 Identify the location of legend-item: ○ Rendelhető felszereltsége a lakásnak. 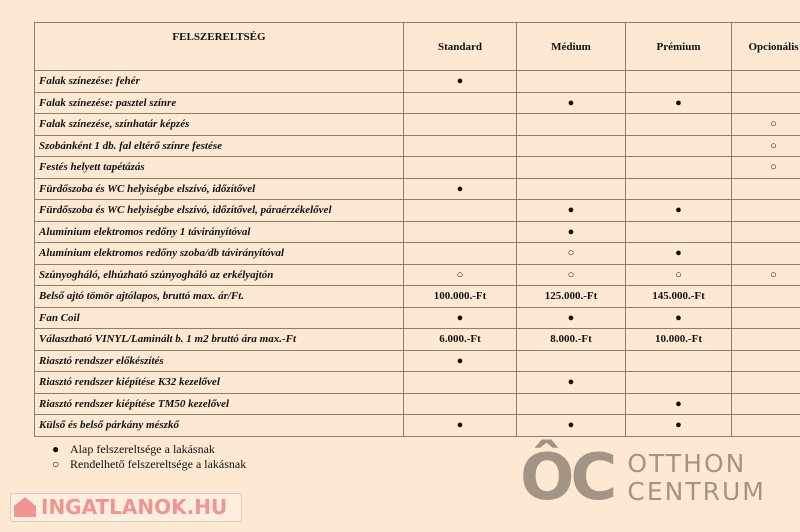
(149, 464).